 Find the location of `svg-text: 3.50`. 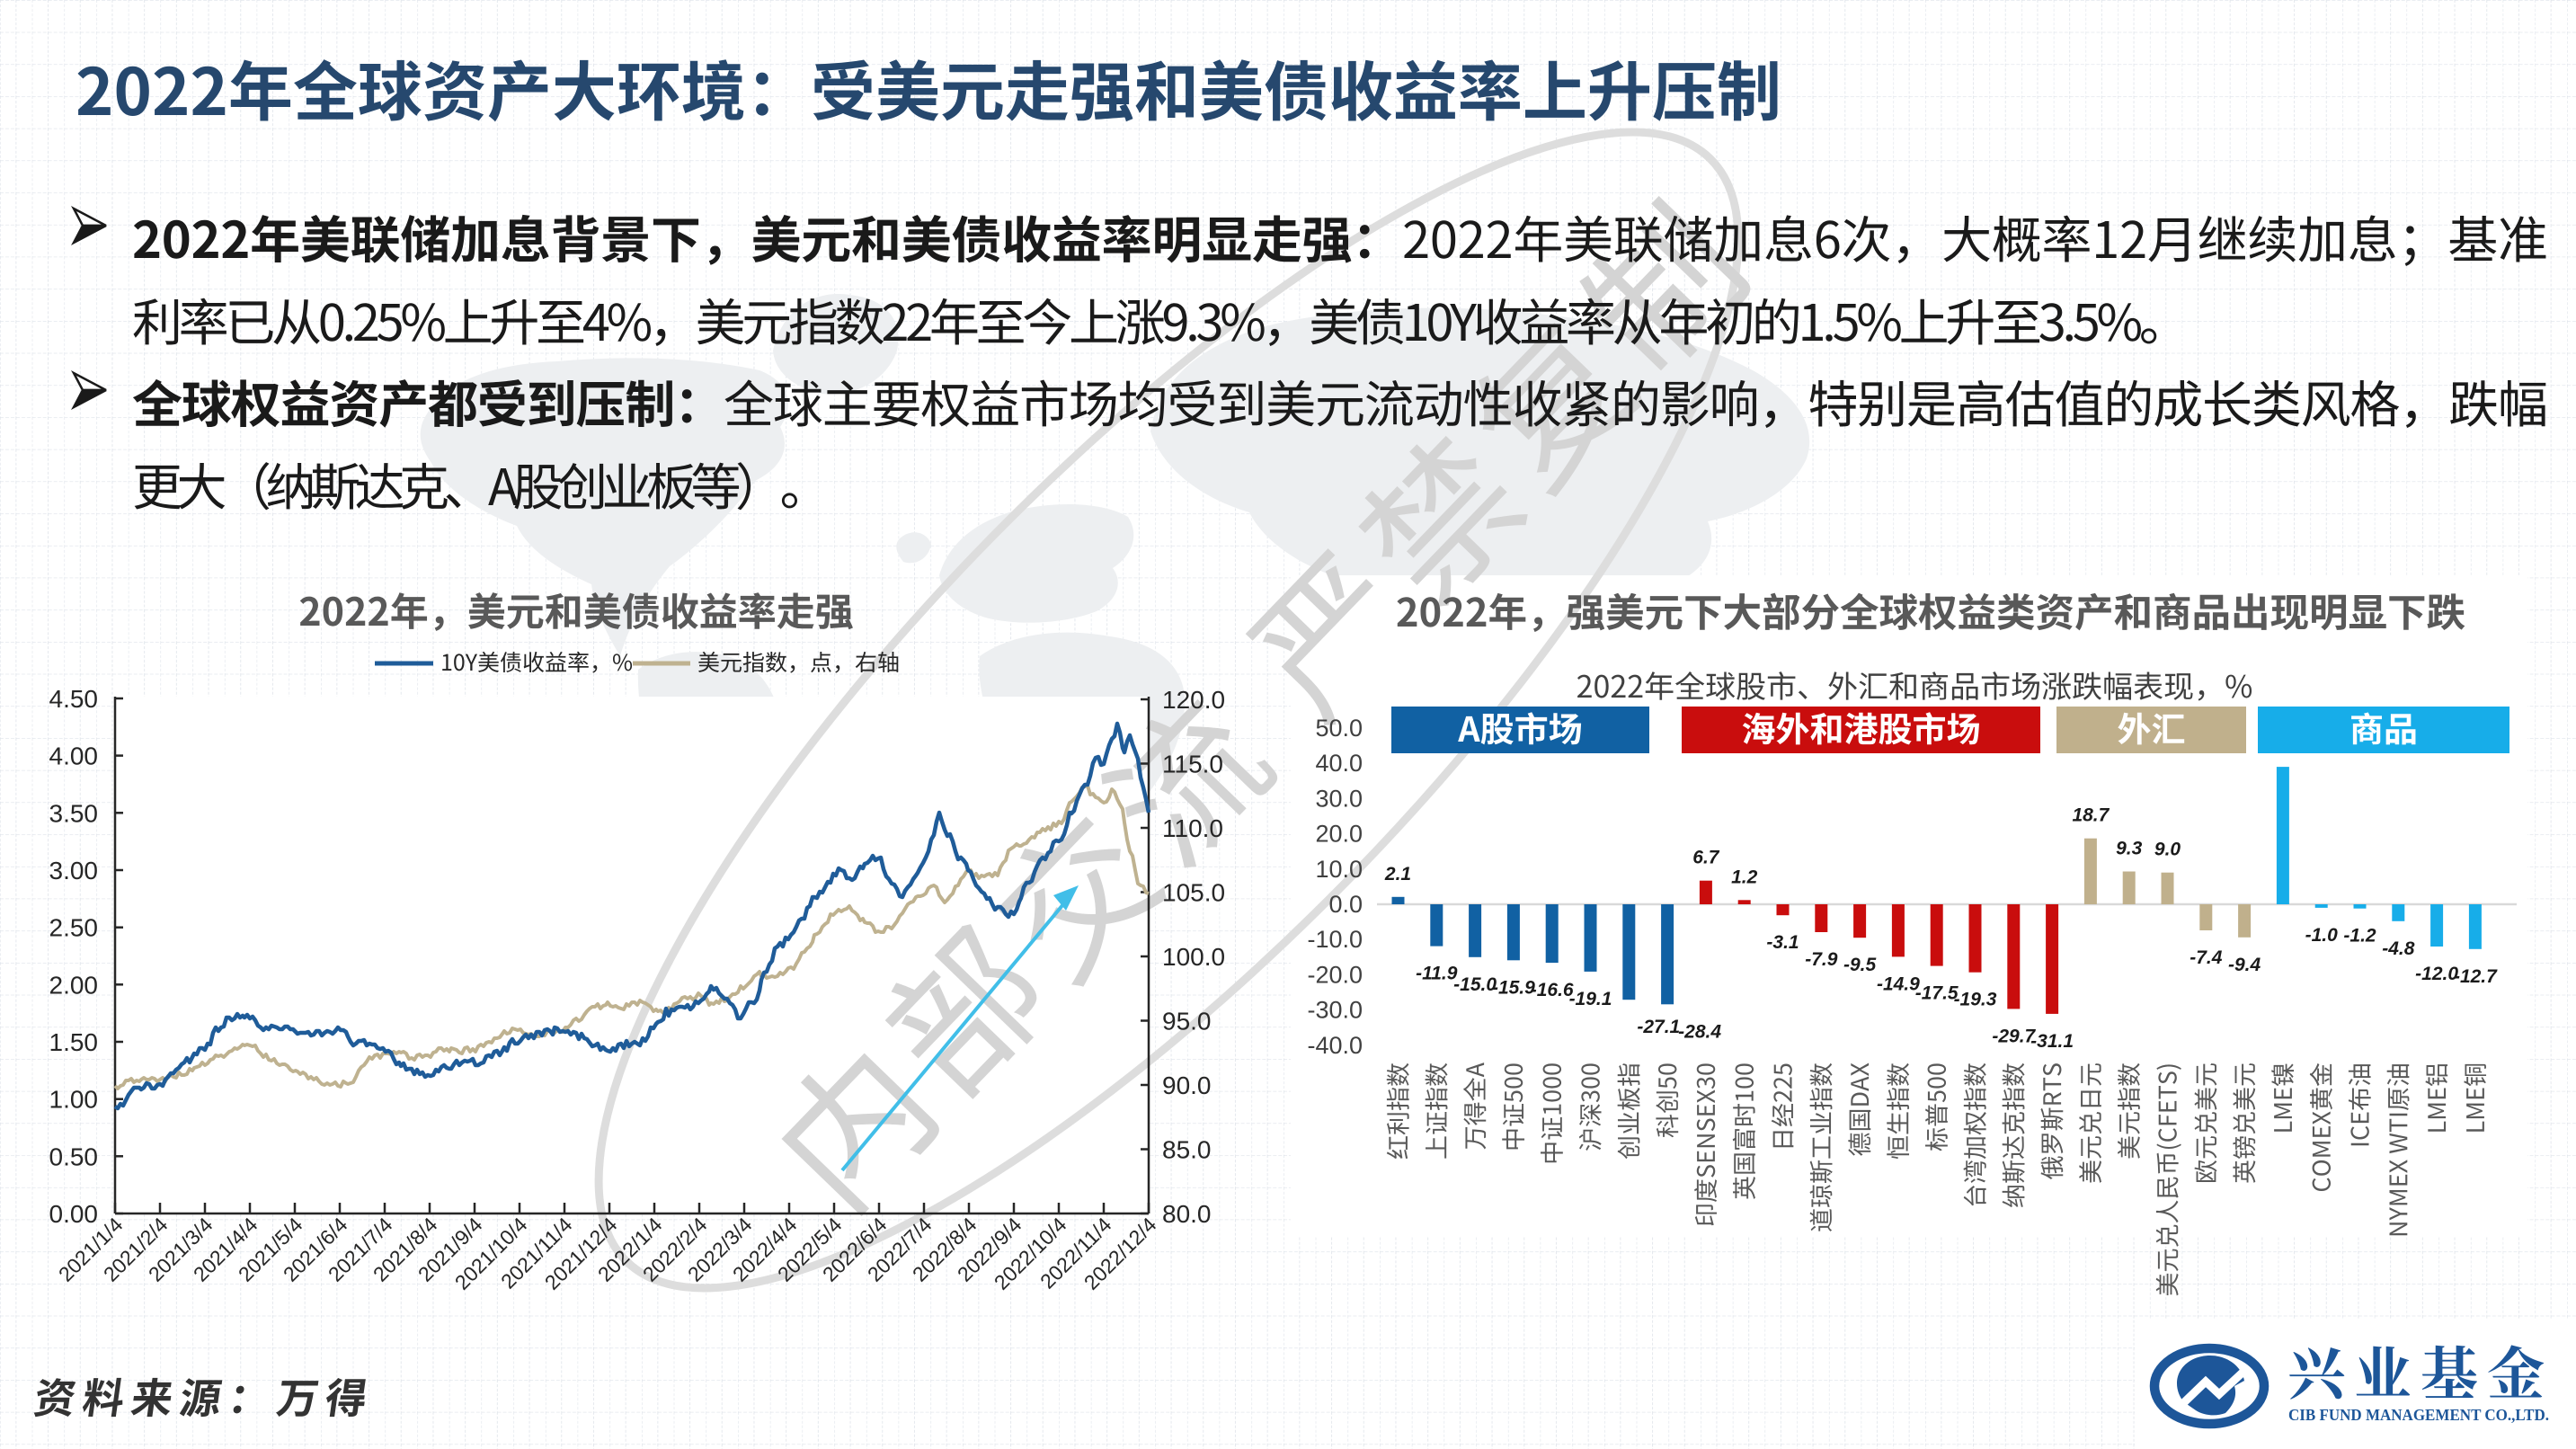

svg-text: 3.50 is located at coordinates (74, 813).